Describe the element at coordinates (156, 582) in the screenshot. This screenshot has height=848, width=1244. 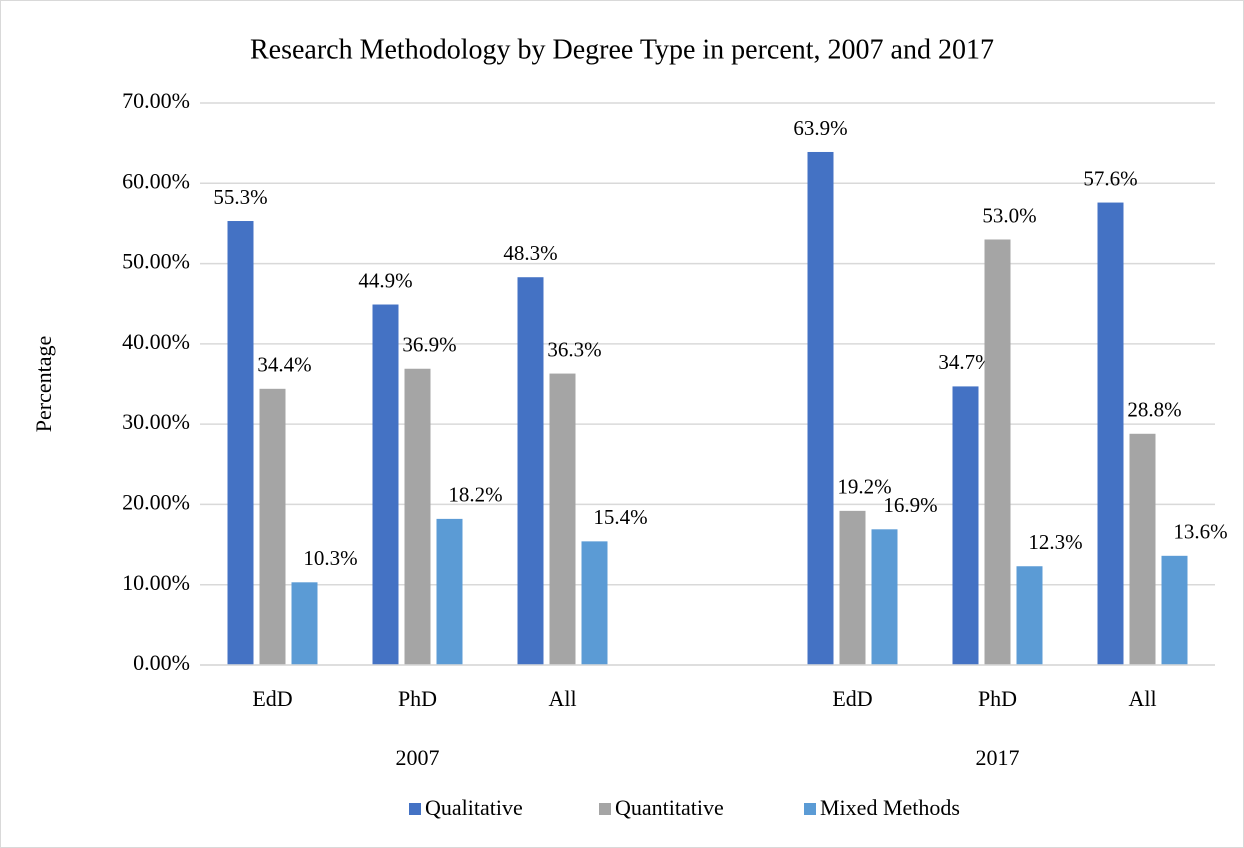
I see `y-tick-label: 10.00%` at that location.